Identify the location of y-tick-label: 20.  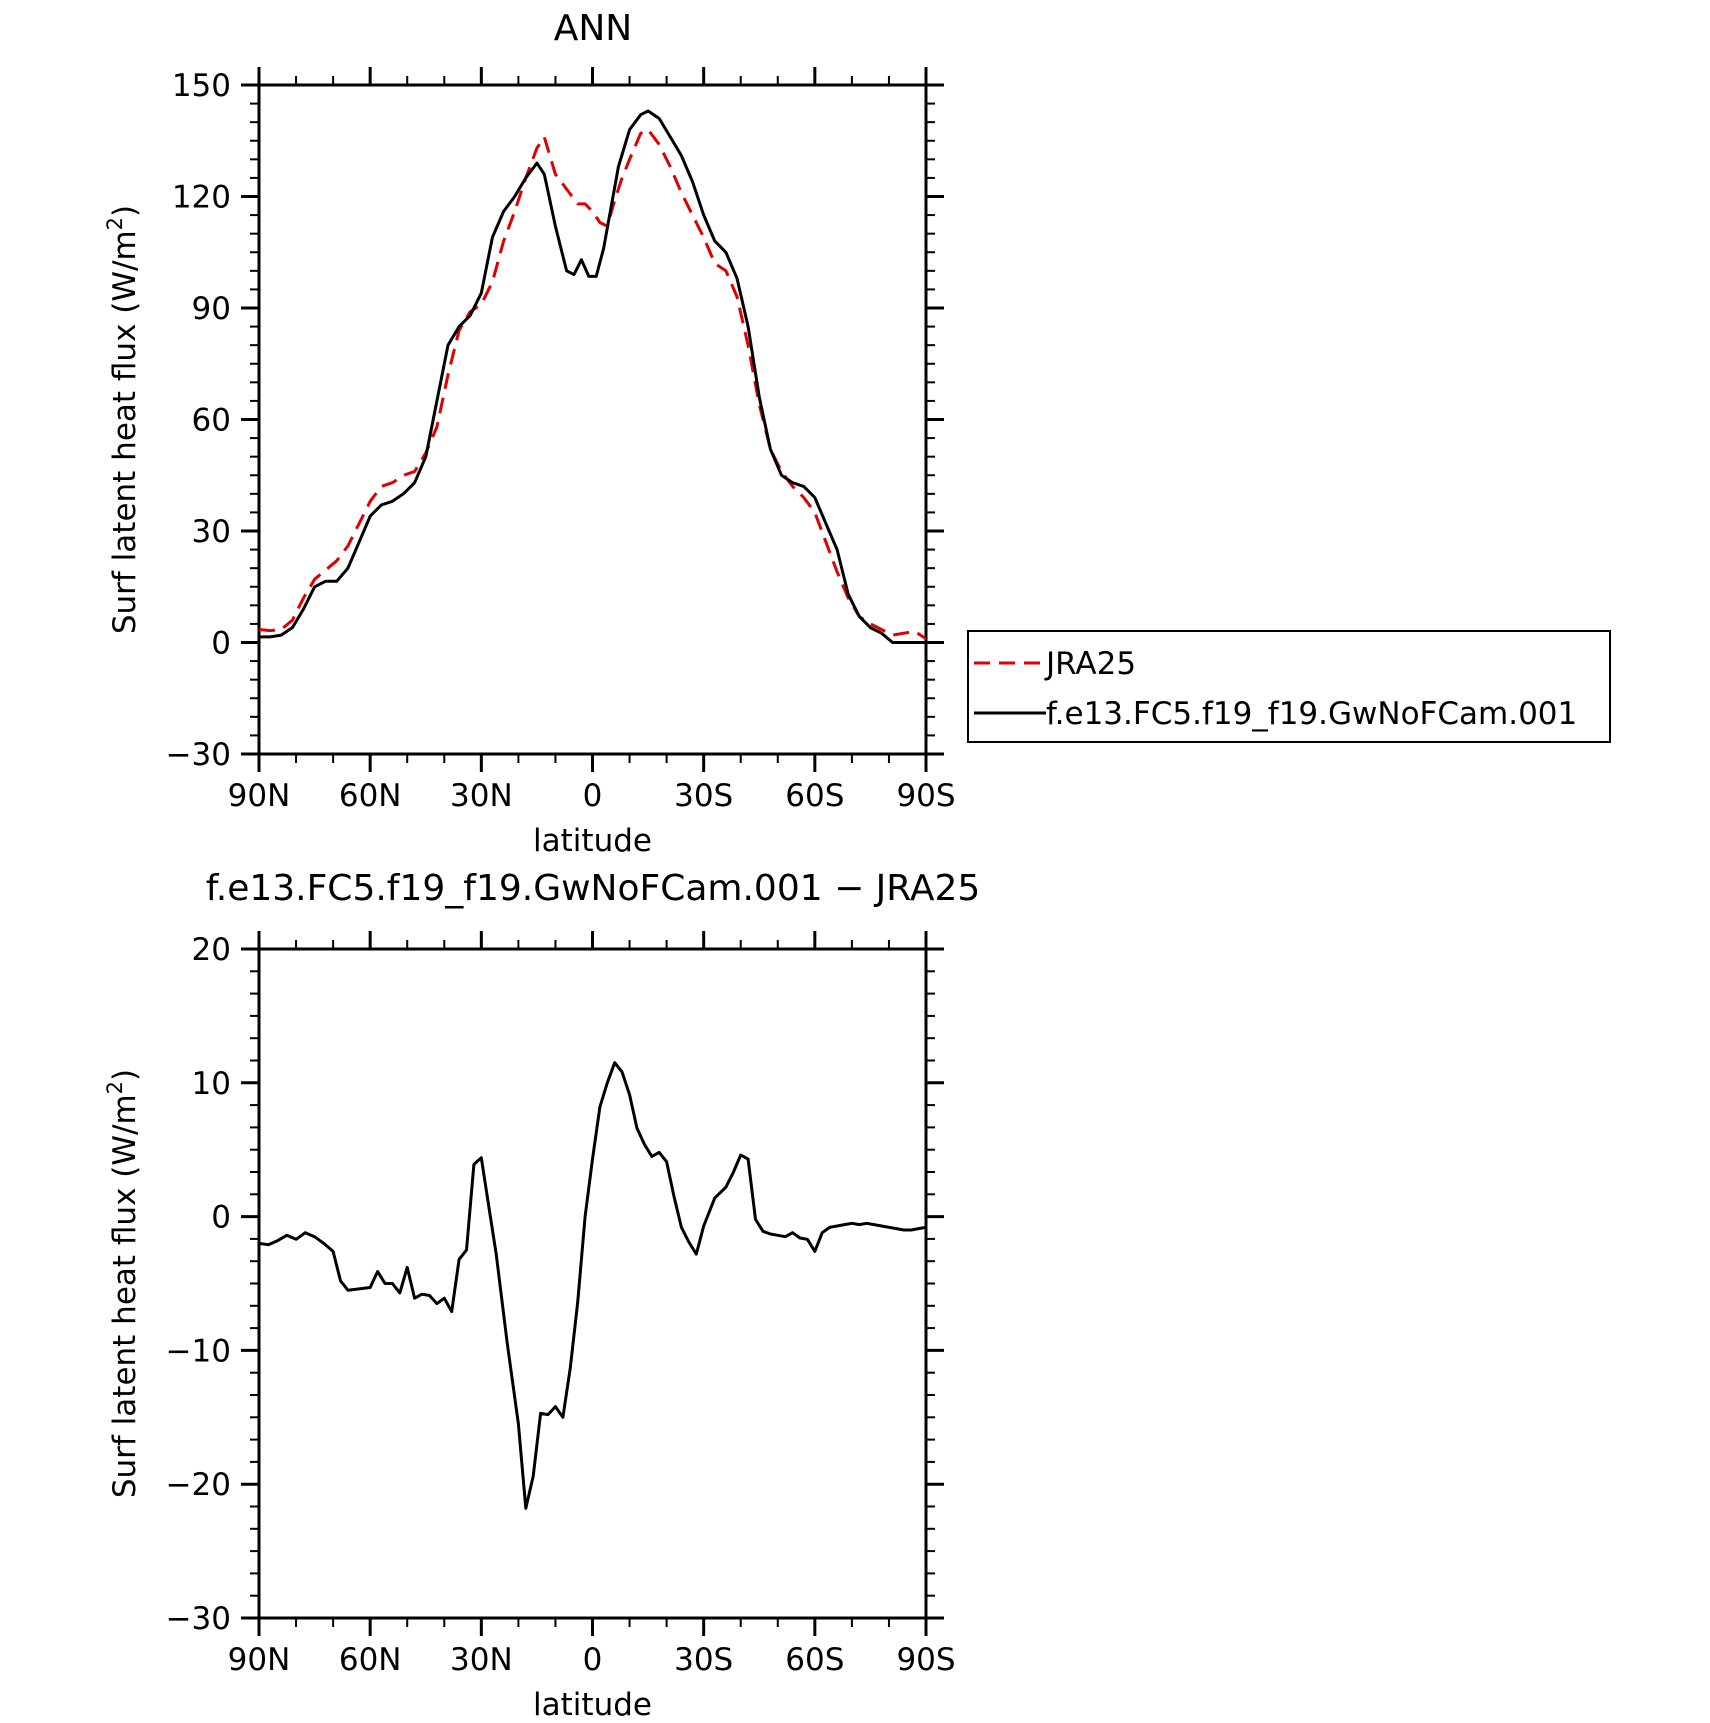
(211, 950).